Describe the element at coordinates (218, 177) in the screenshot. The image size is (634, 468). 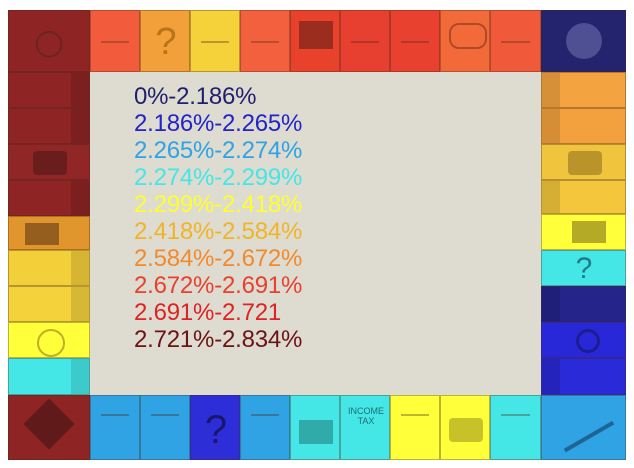
I see `legend-item: 2.274%-2.299%` at that location.